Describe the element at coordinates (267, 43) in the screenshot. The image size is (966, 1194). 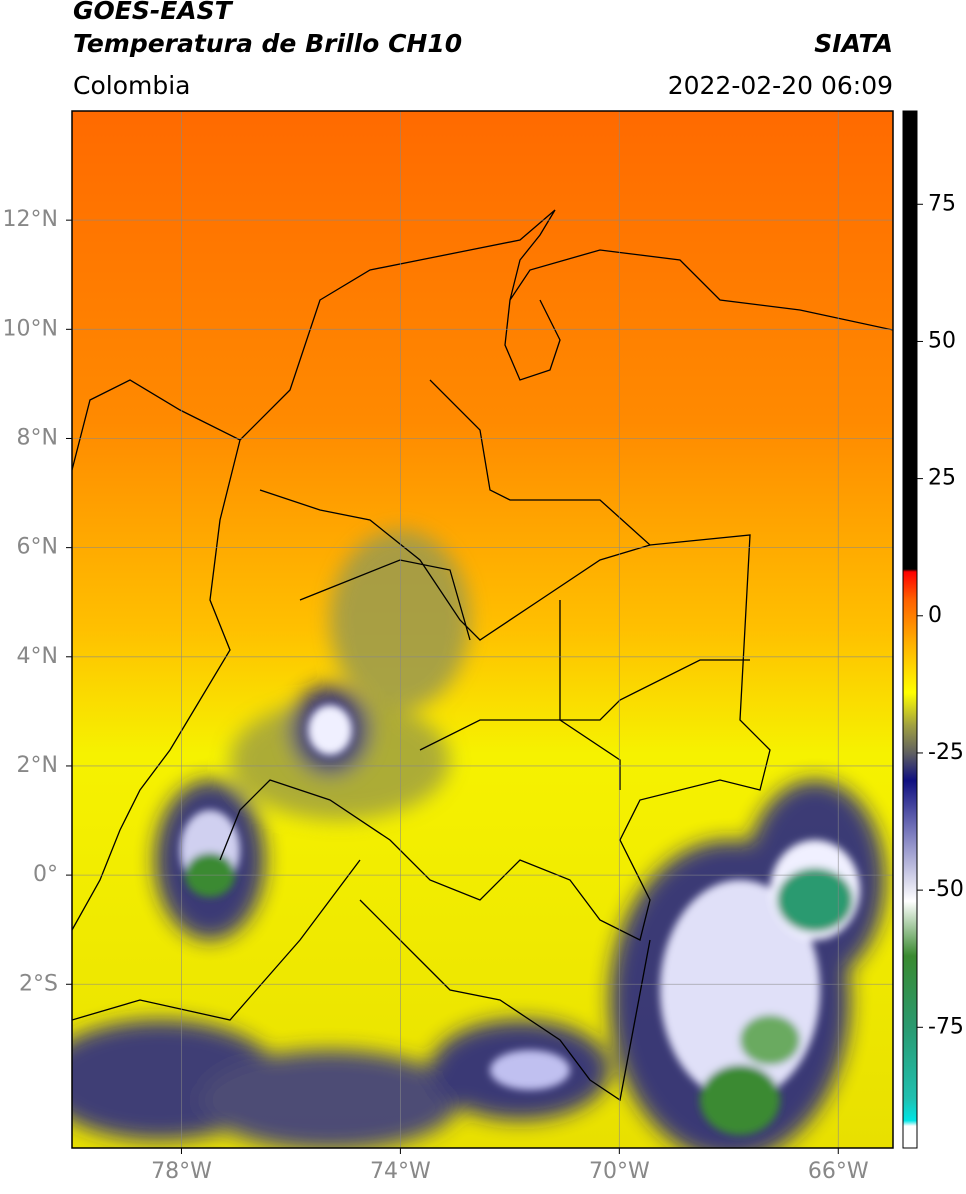
I see `subtitle: Temperatura de Brillo CH10` at that location.